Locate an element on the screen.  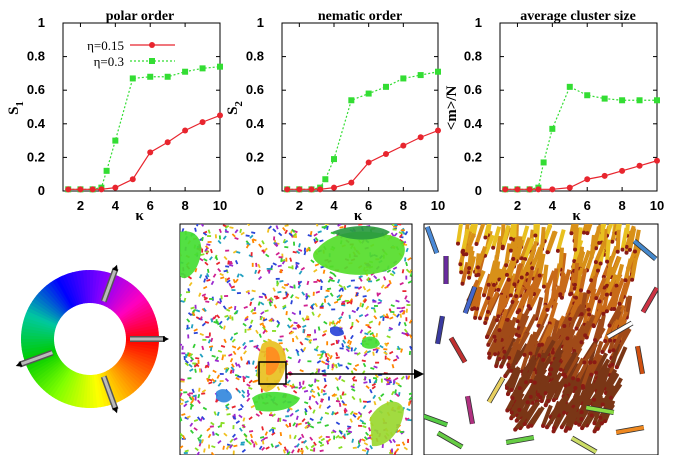
y-tick-label: 0.2 is located at coordinates (473, 156).